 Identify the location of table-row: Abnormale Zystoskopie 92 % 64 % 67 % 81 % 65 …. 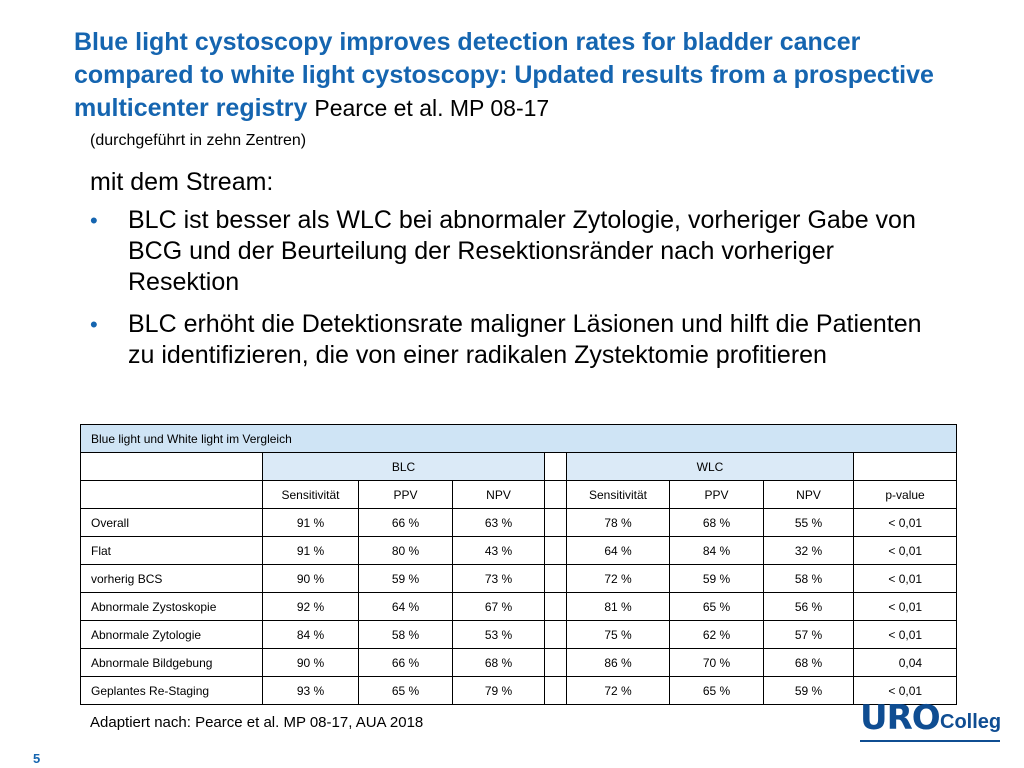
(519, 606).